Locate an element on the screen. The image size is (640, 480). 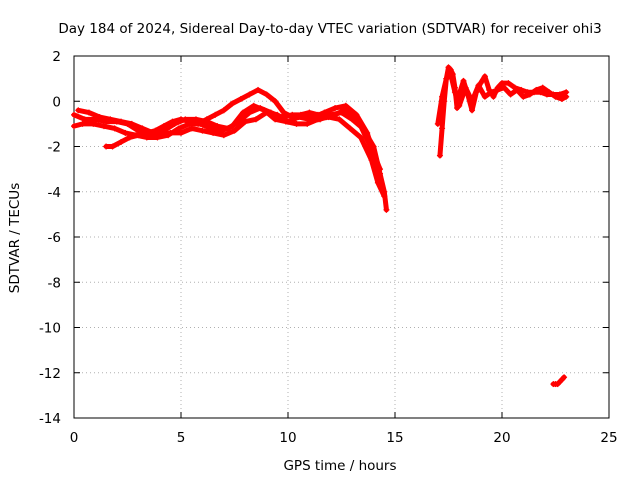
x-tick-label: 5 is located at coordinates (181, 438).